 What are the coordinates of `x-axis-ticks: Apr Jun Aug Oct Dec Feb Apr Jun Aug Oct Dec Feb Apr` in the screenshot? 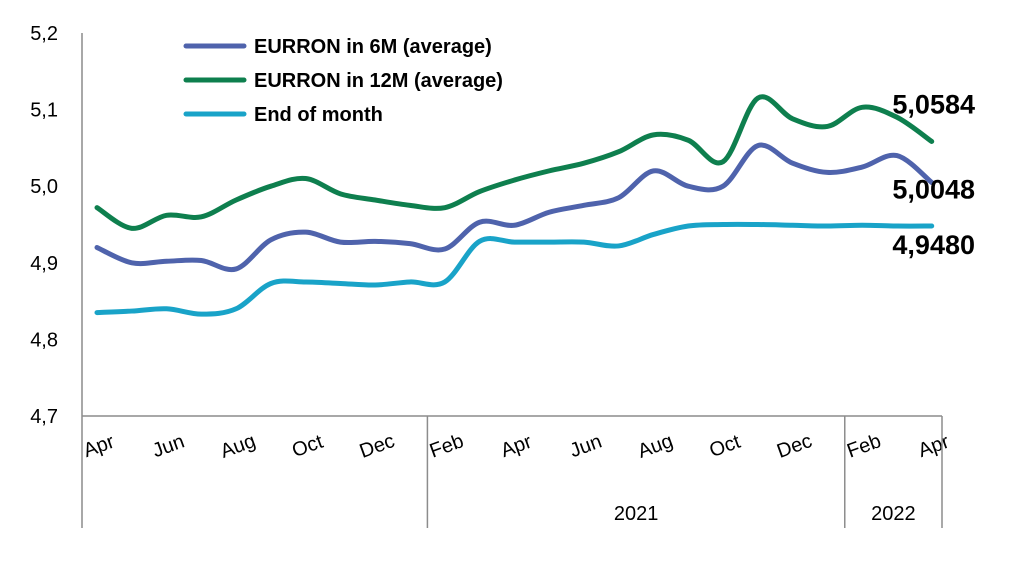 It's located at (517, 446).